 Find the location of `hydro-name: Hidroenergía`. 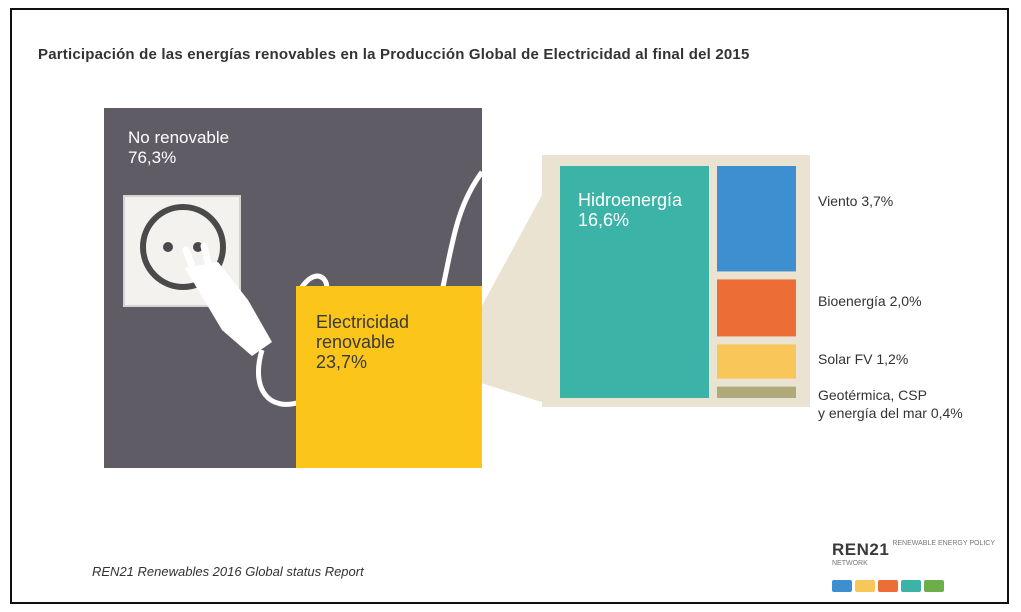

hydro-name: Hidroenergía is located at coordinates (630, 200).